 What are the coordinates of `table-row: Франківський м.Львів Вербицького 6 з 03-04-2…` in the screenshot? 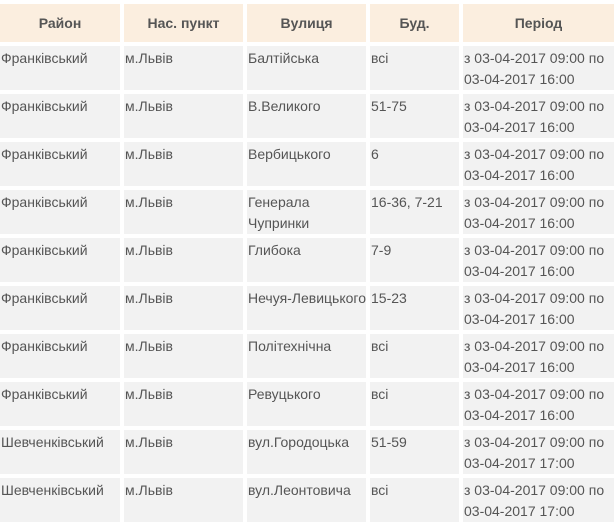 It's located at (307, 164).